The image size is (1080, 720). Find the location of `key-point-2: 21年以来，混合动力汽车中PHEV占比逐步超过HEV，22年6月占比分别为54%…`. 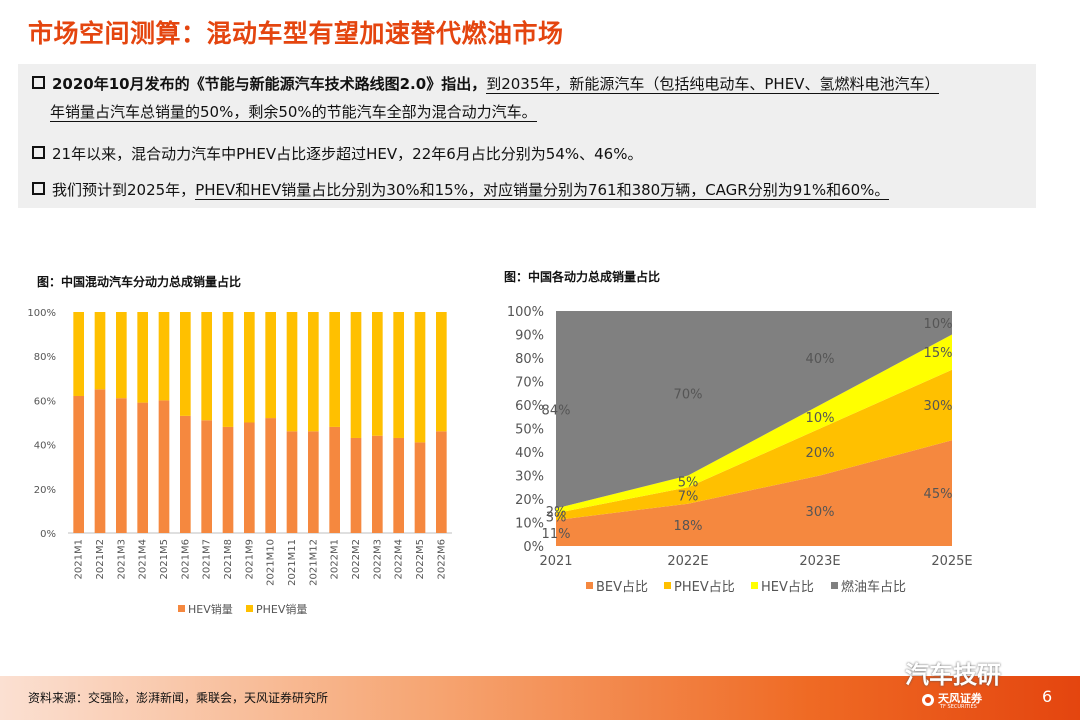

key-point-2: 21年以来，混合动力汽车中PHEV占比逐步超过HEV，22年6月占比分别为54%… is located at coordinates (337, 154).